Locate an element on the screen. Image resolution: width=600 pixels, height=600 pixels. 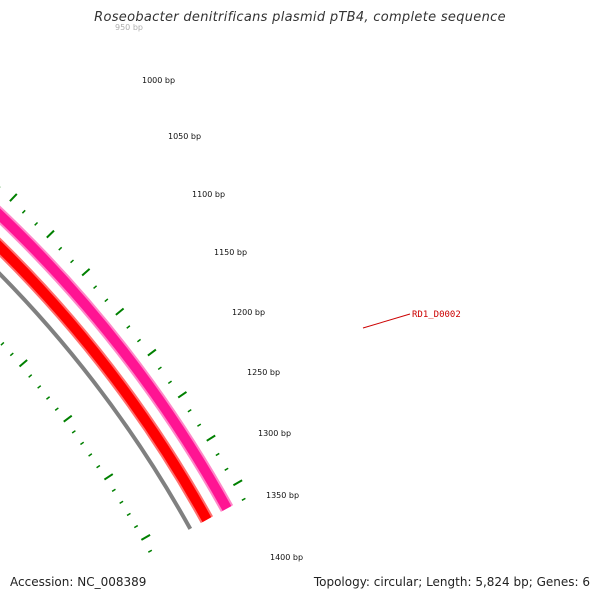
accession-value: NC_008389 is located at coordinates (112, 582).